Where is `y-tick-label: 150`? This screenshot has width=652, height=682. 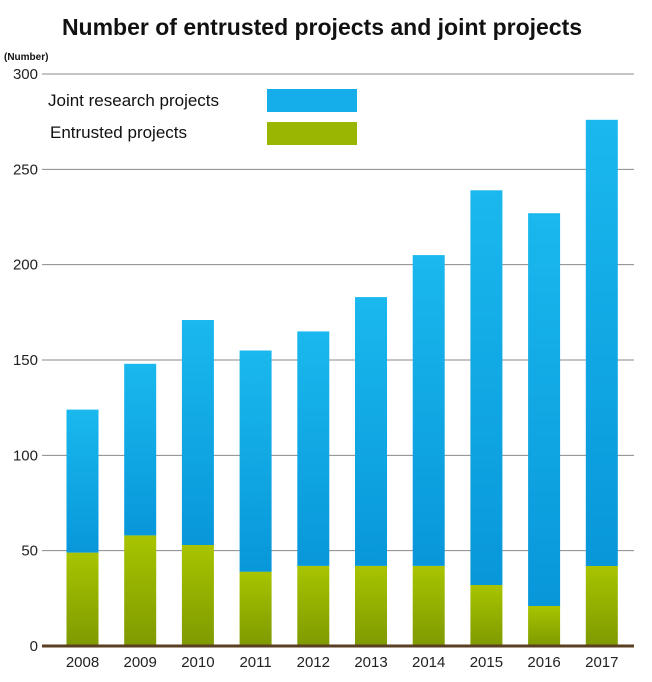 y-tick-label: 150 is located at coordinates (25, 360).